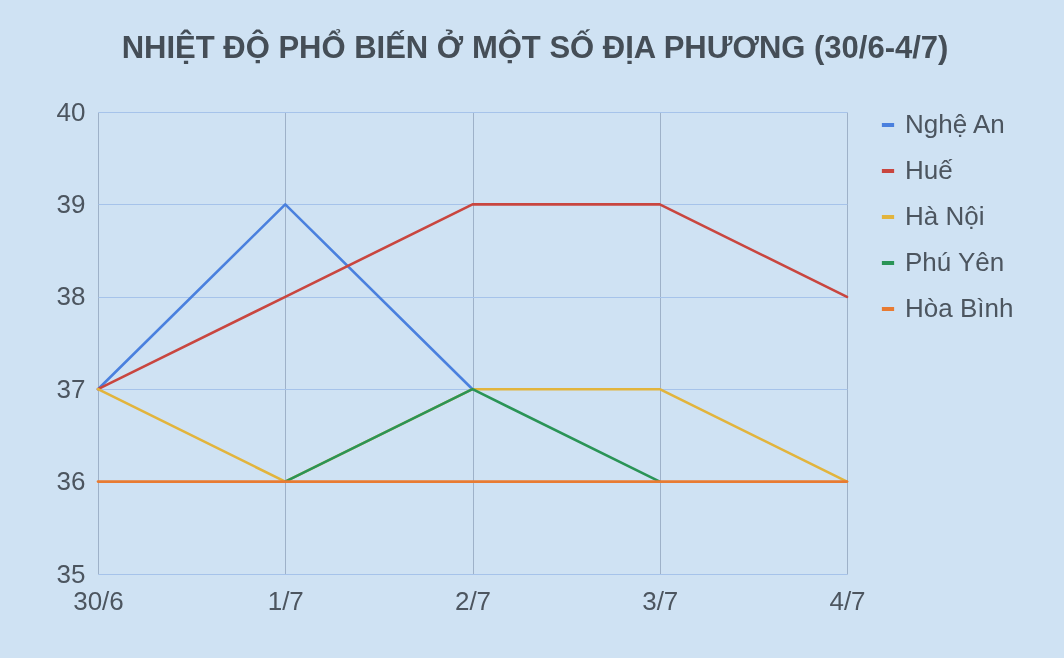  Describe the element at coordinates (535, 47) in the screenshot. I see `chart-title: NHIỆT ĐỘ PHỔ BIẾN Ở MỘT SỐ ĐỊA PHƯƠNG (30/6-4/7)` at that location.